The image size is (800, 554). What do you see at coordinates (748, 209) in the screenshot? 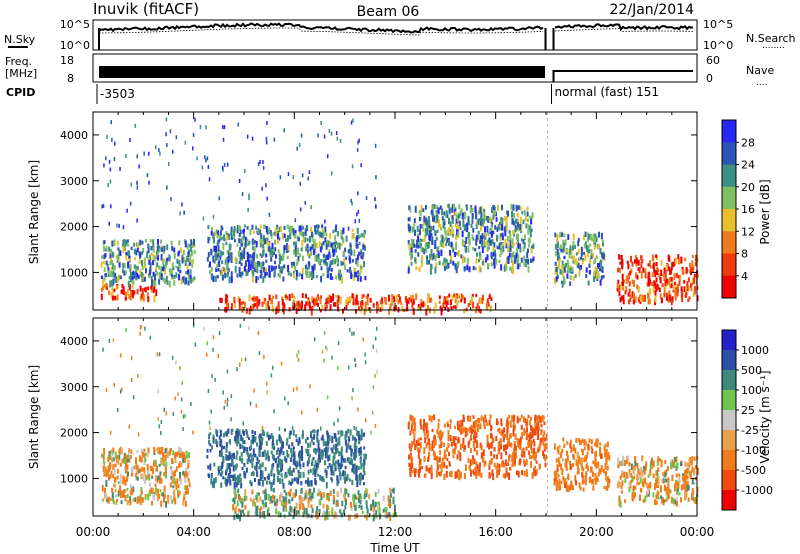
I see `power-colorbar-tick-label: 16` at bounding box center [748, 209].